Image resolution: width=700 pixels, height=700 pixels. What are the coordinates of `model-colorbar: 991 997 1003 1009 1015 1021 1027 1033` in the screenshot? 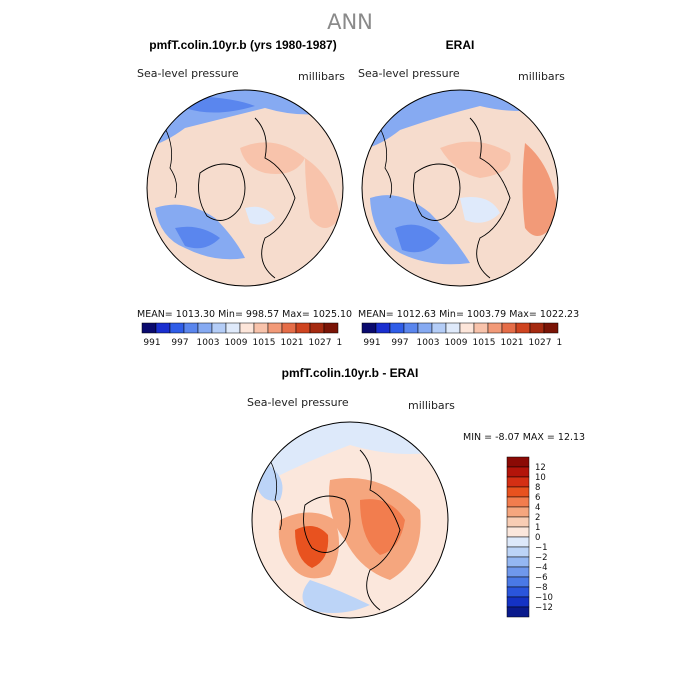 It's located at (241, 334).